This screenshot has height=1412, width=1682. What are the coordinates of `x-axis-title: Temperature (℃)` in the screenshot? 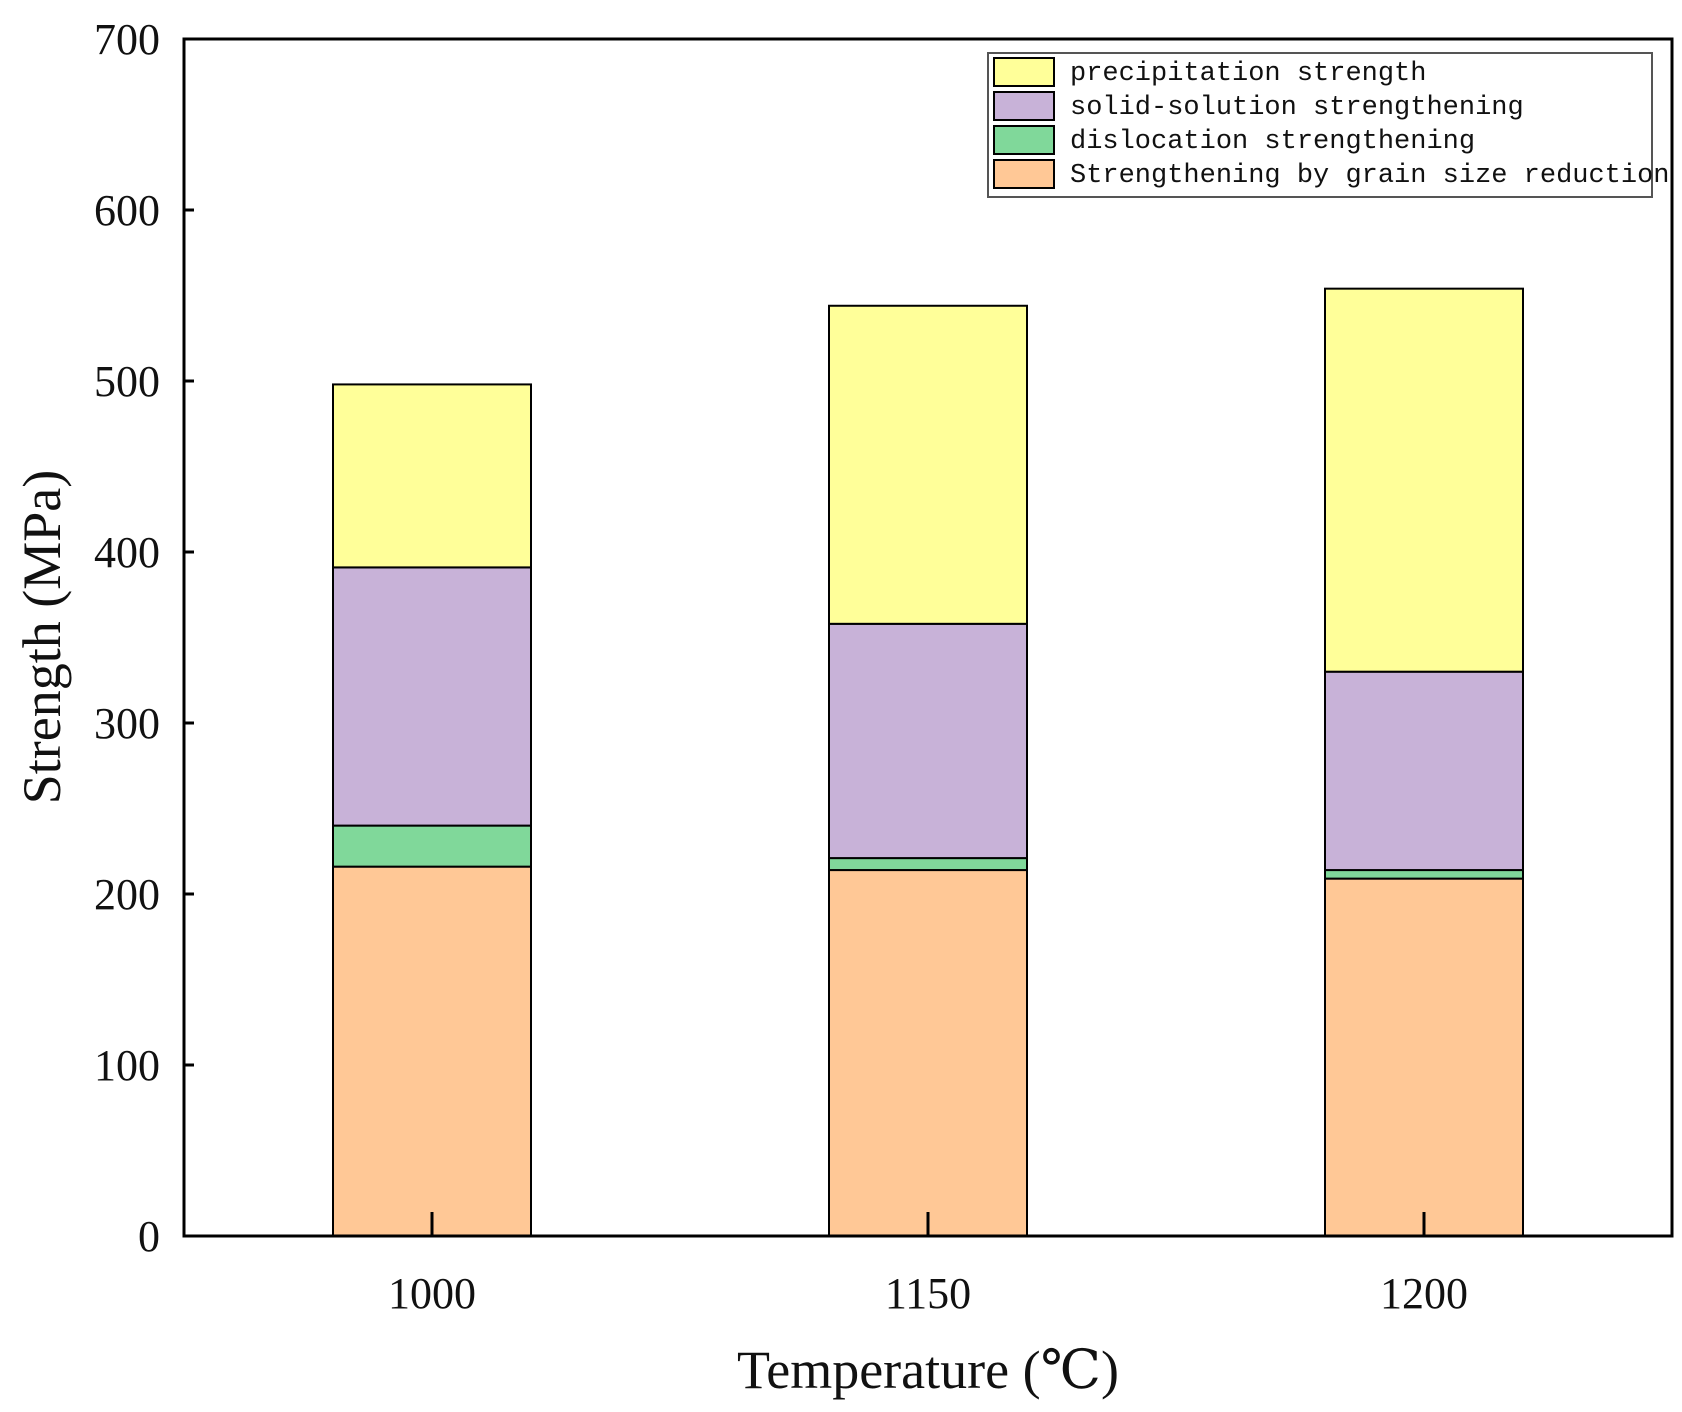 It's located at (928, 1370).